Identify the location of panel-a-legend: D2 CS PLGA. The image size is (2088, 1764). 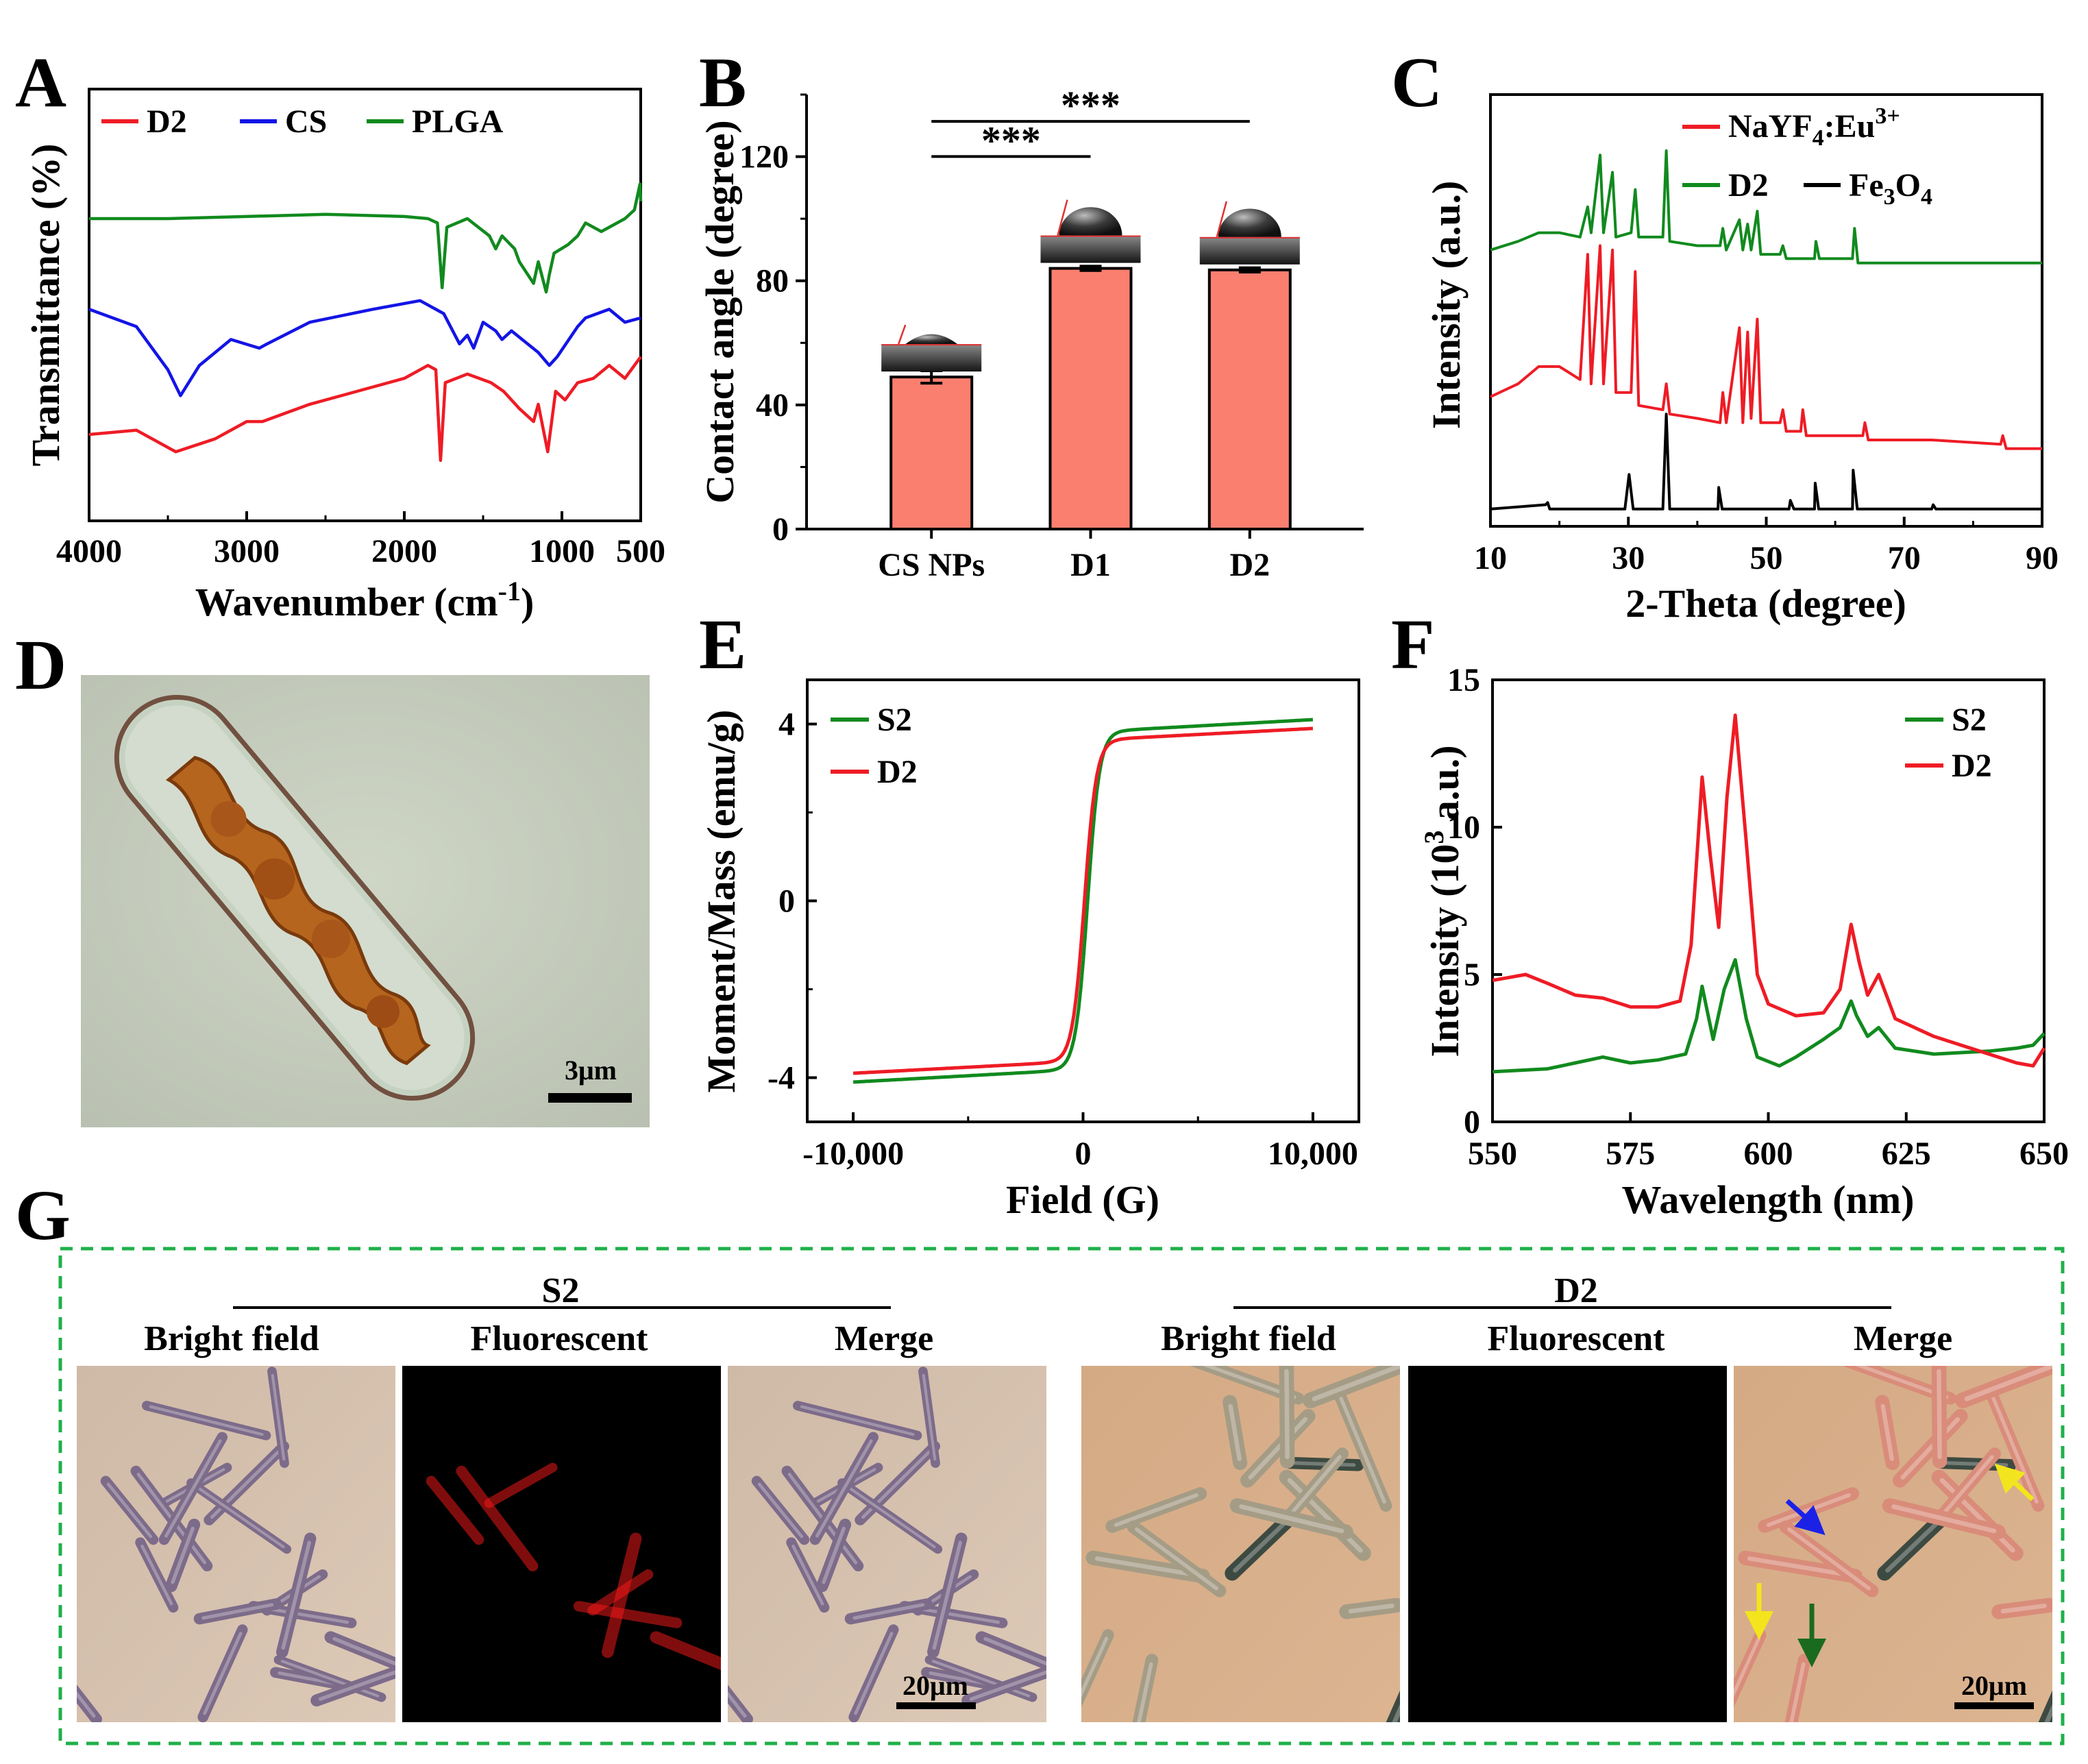
(302, 121).